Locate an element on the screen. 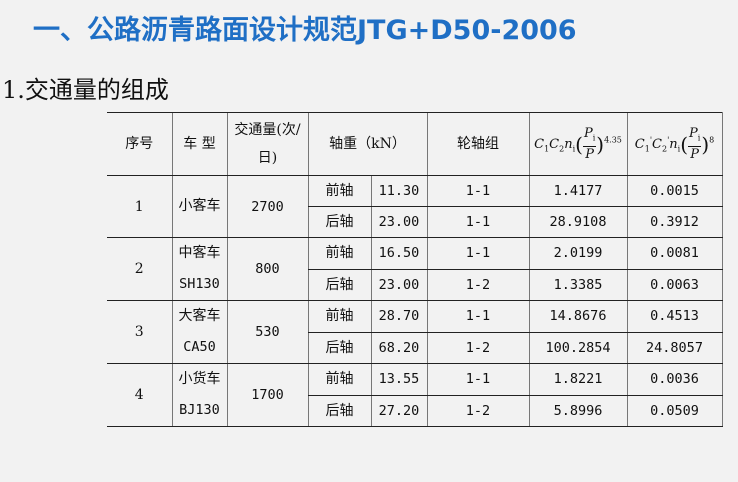  cell-vehicle-type: 大客车 CA50 is located at coordinates (199, 332).